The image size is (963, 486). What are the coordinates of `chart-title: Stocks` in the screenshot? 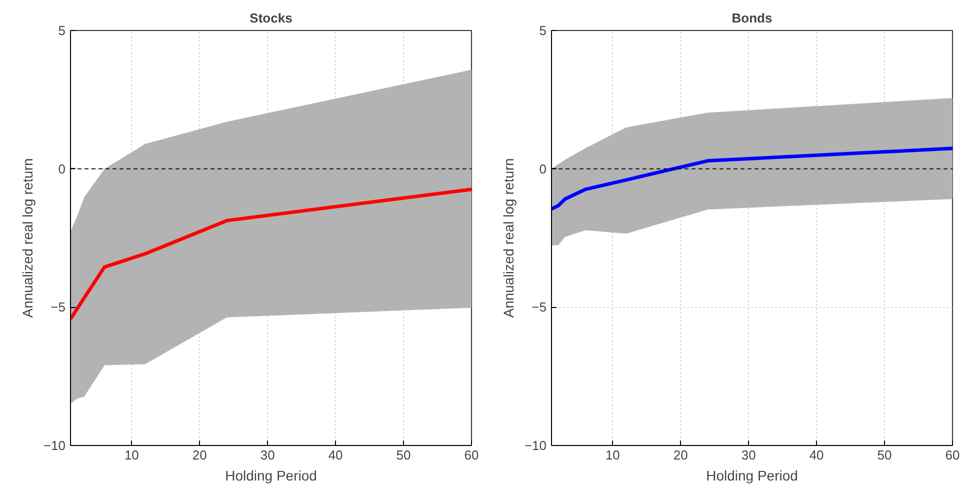 It's located at (271, 18).